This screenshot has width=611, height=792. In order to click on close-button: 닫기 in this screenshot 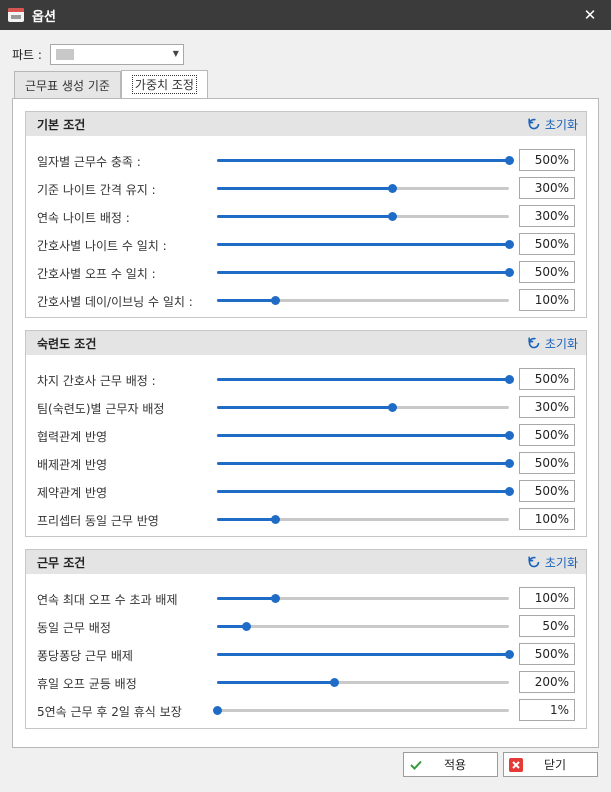, I will do `click(550, 764)`.